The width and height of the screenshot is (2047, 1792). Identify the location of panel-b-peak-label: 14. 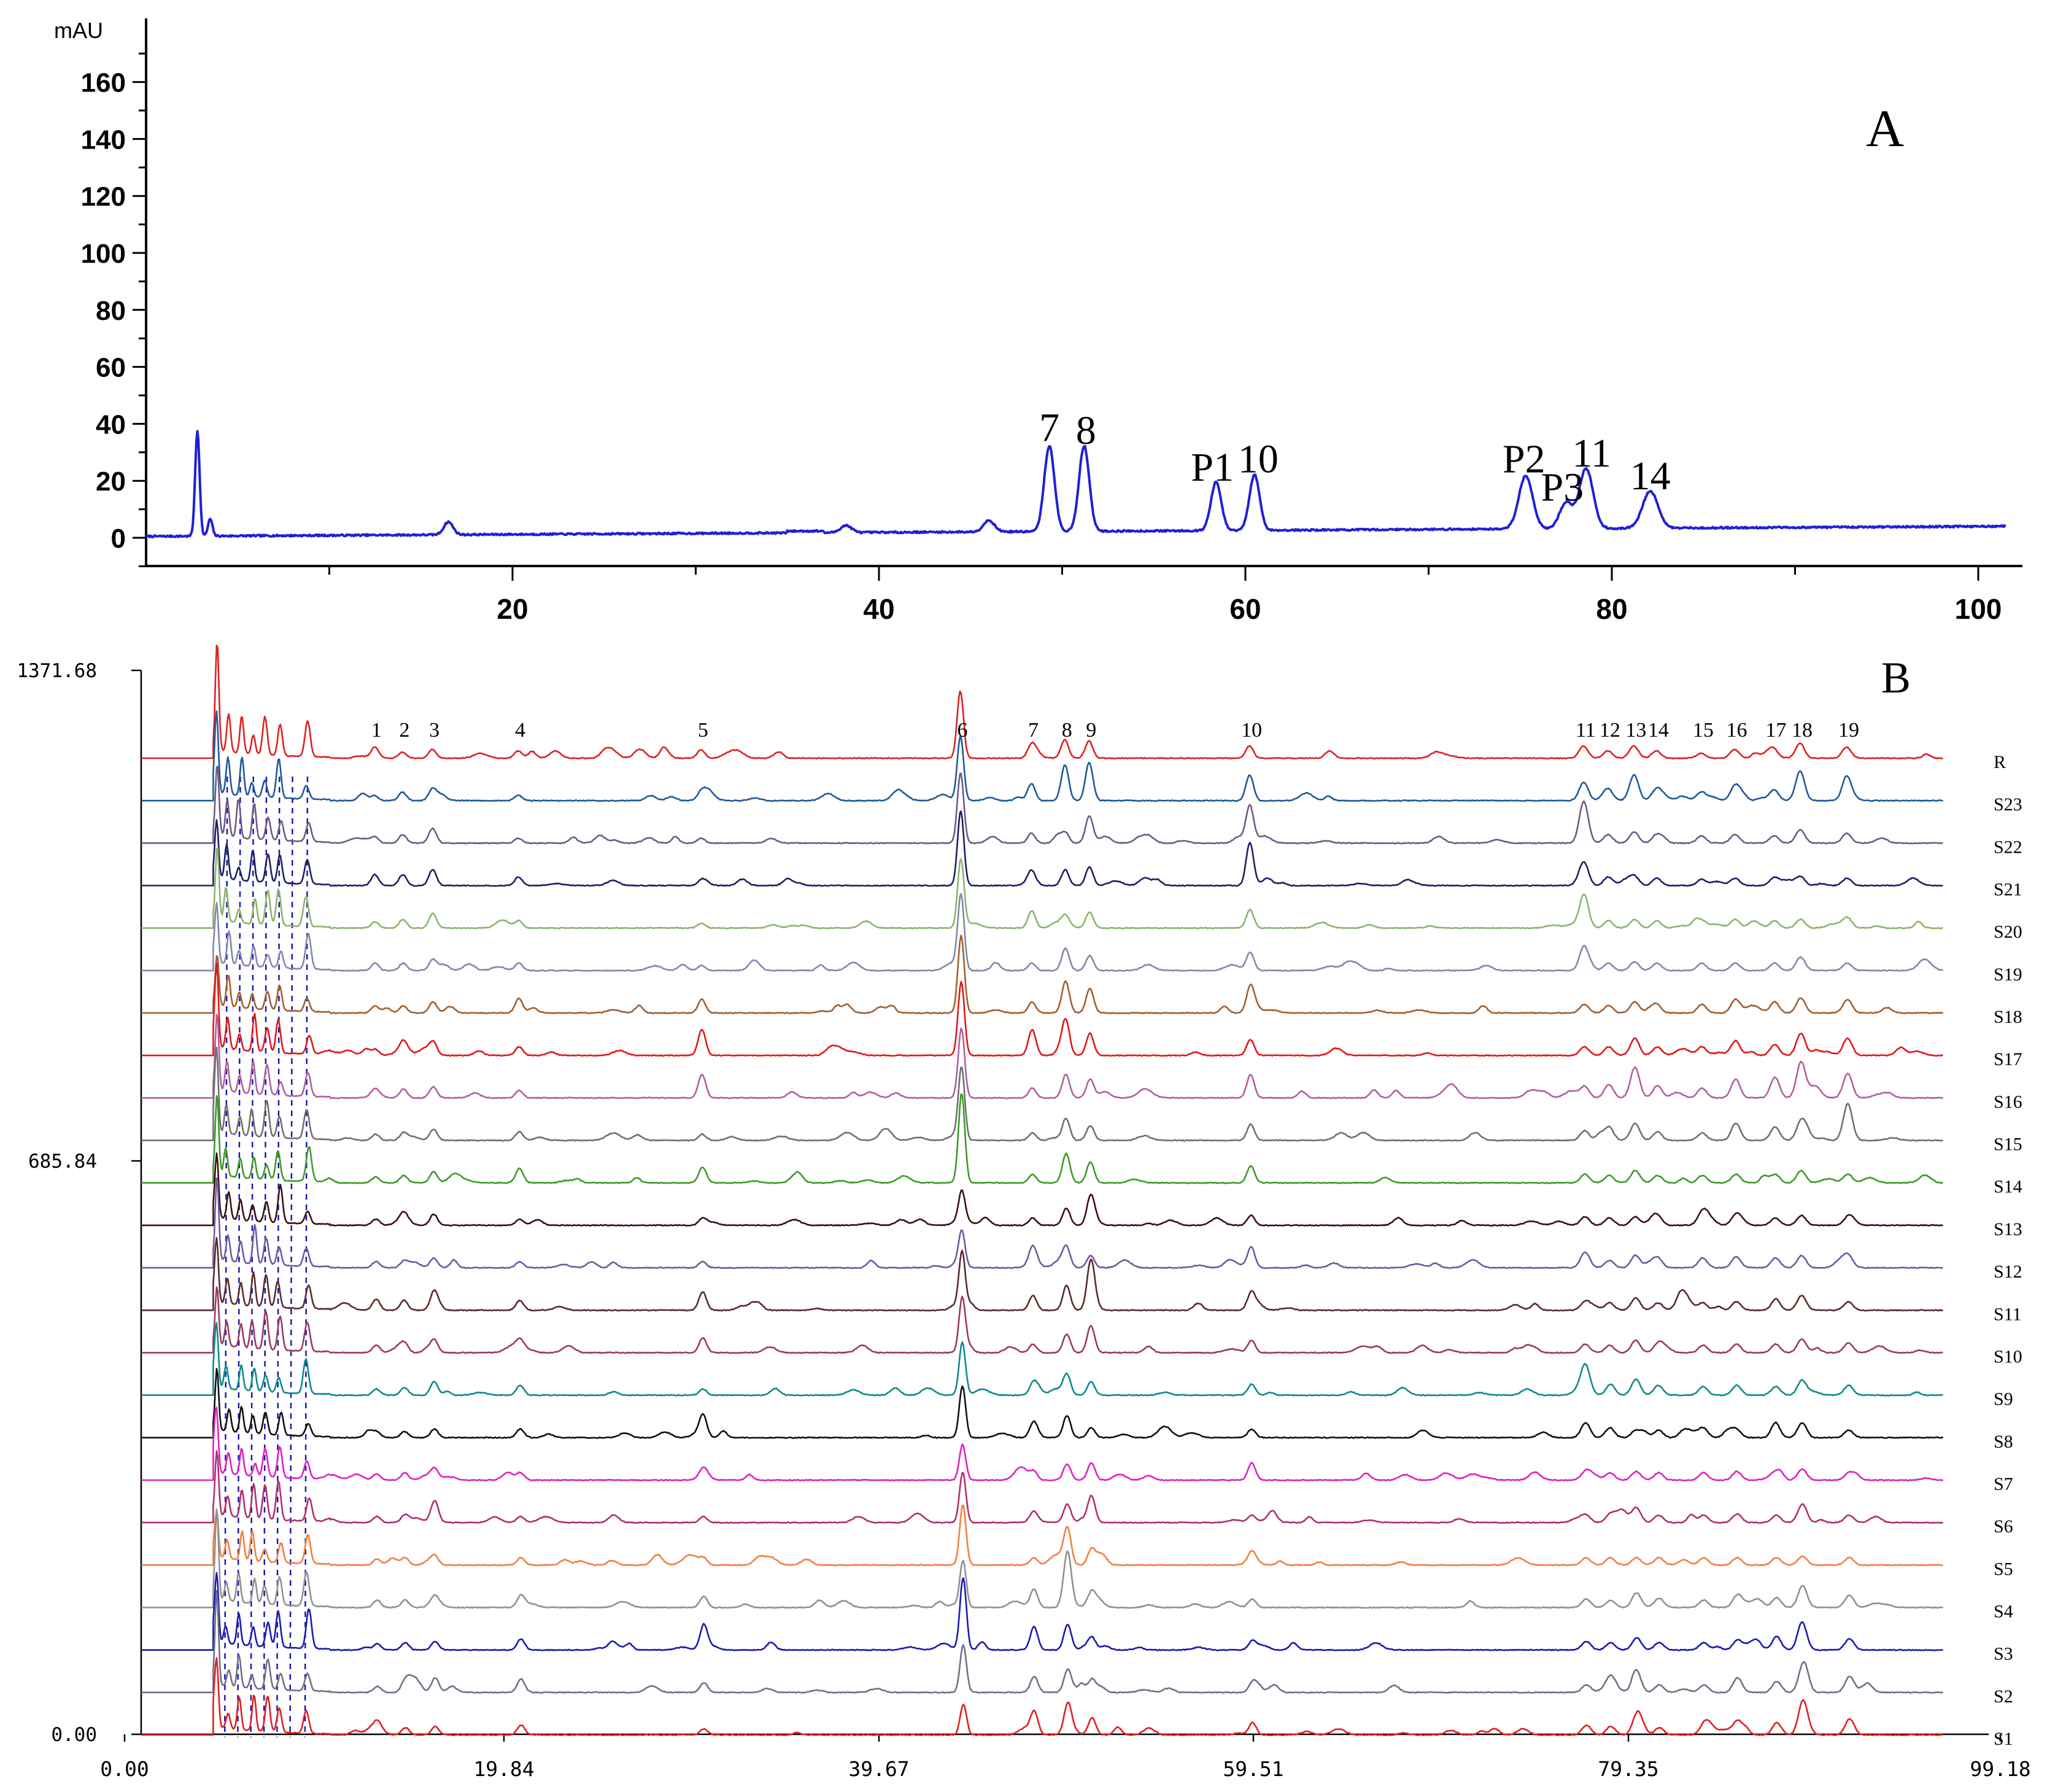
(1658, 730).